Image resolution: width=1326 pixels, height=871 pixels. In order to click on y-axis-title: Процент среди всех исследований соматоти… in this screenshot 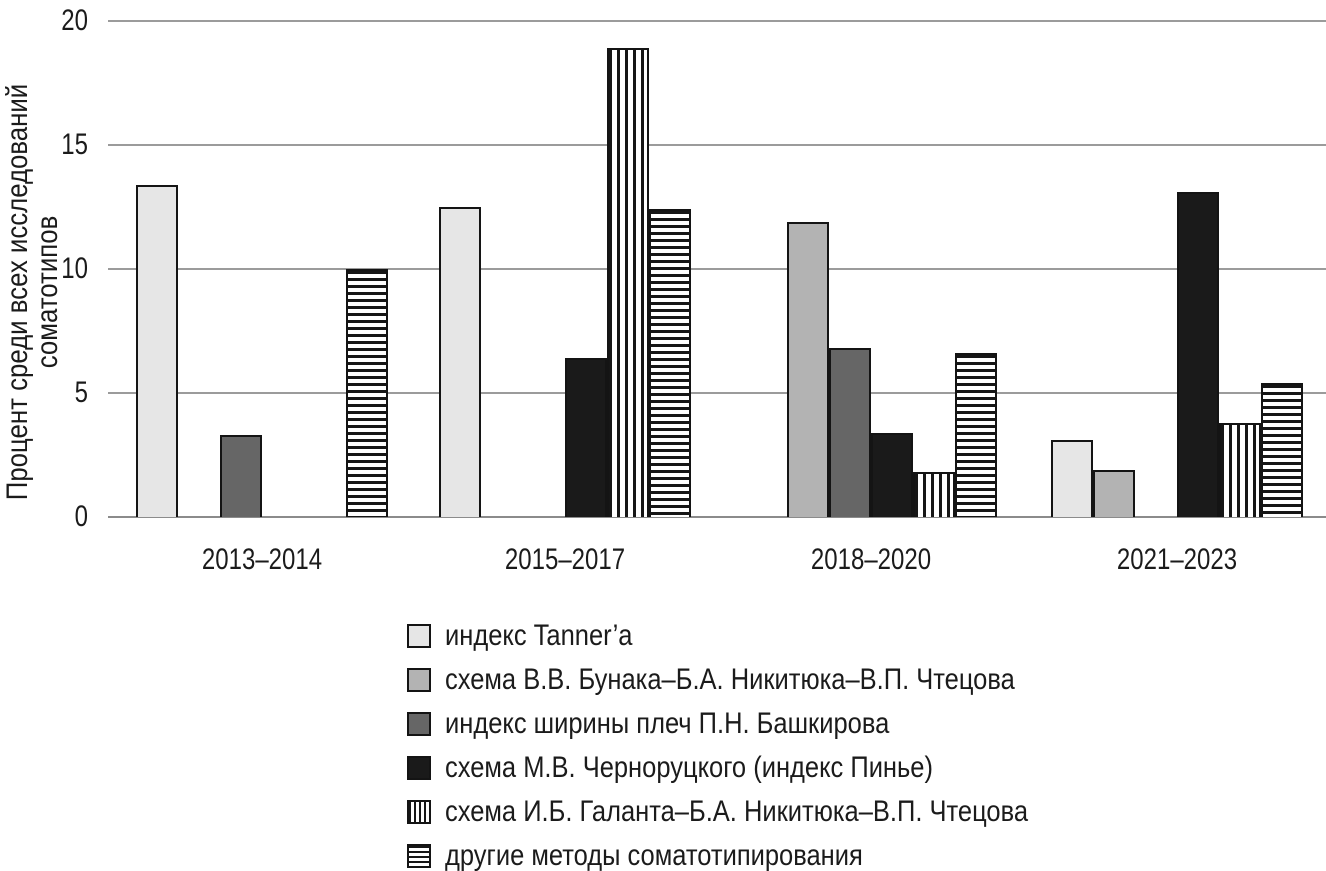, I will do `click(32, 292)`.